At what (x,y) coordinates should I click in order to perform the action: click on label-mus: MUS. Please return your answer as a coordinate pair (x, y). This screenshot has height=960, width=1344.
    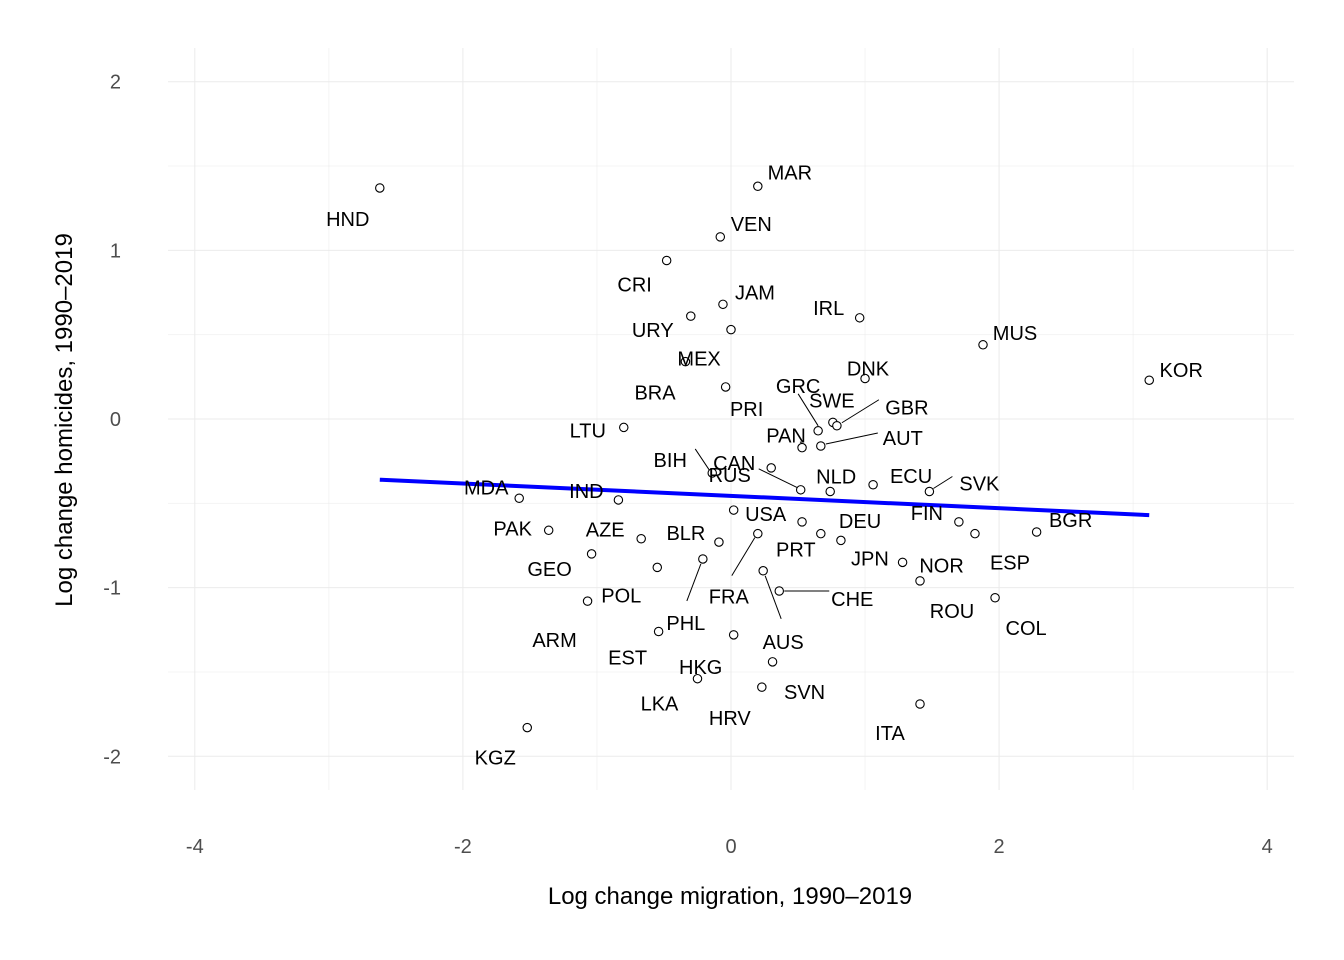
    Looking at the image, I should click on (1015, 334).